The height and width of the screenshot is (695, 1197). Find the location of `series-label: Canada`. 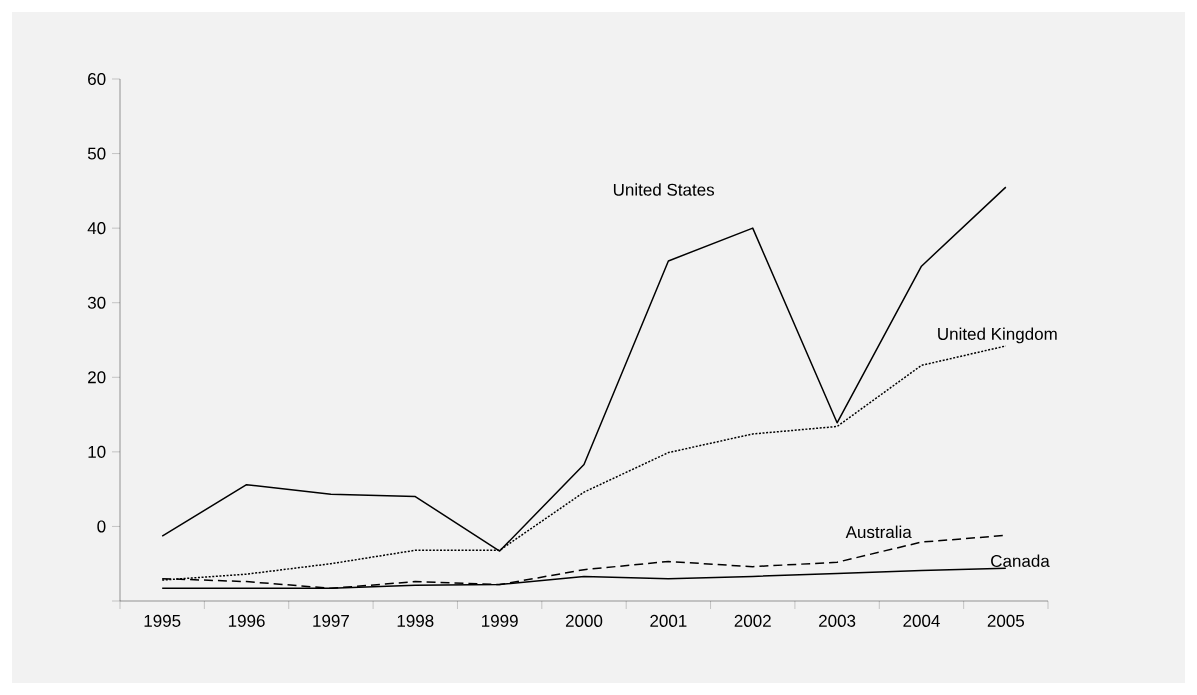

series-label: Canada is located at coordinates (1020, 560).